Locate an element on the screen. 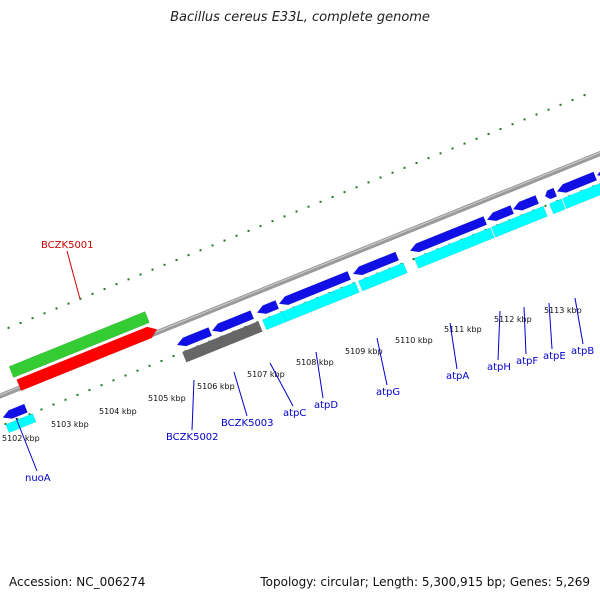 Image resolution: width=600 pixels, height=600 pixels. gene-label: atpE is located at coordinates (554, 356).